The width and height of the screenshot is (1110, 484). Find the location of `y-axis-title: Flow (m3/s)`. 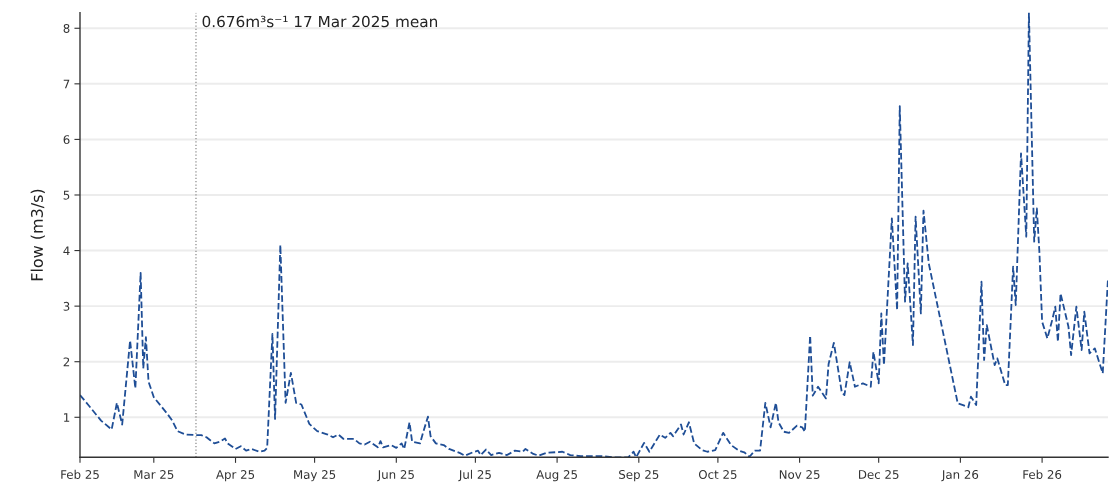

y-axis-title: Flow (m3/s) is located at coordinates (37, 235).